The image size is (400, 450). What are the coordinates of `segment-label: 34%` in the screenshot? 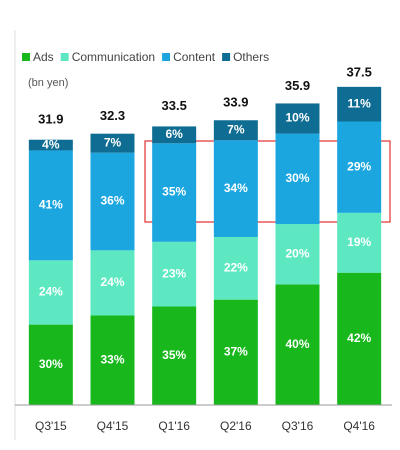 It's located at (236, 188).